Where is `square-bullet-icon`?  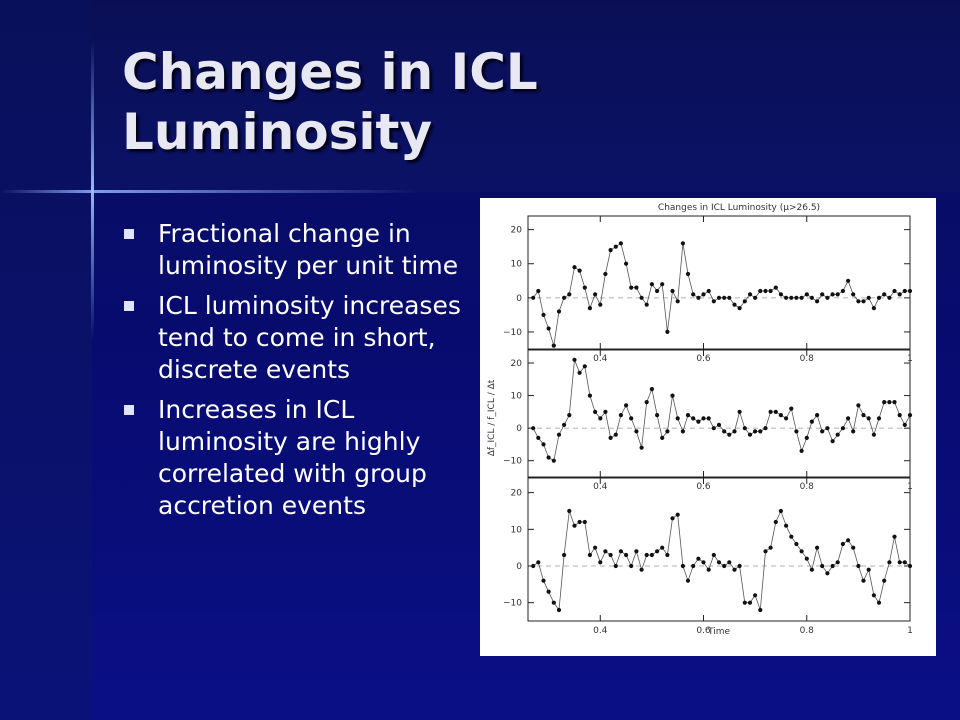 square-bullet-icon is located at coordinates (129, 234).